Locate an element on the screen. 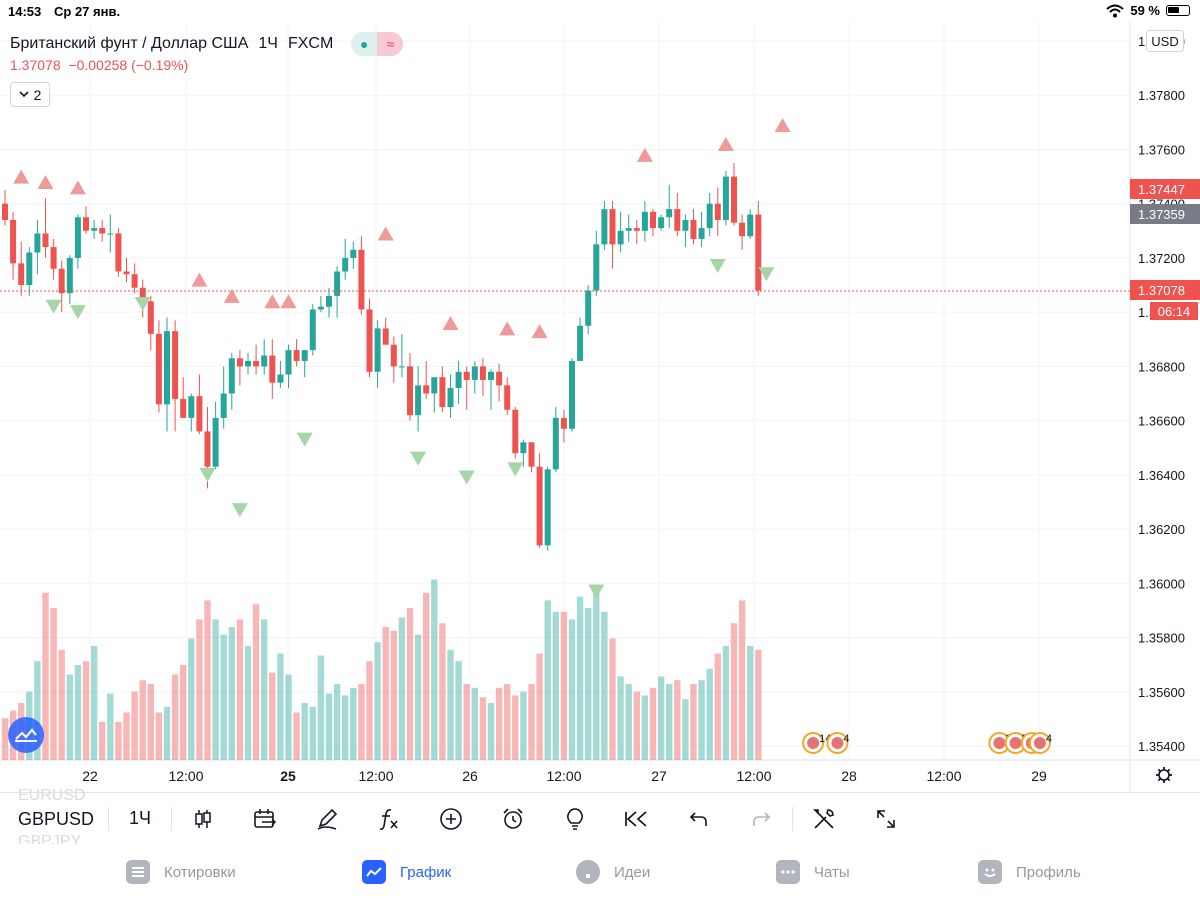 This screenshot has height=900, width=1200. undo-button is located at coordinates (699, 819).